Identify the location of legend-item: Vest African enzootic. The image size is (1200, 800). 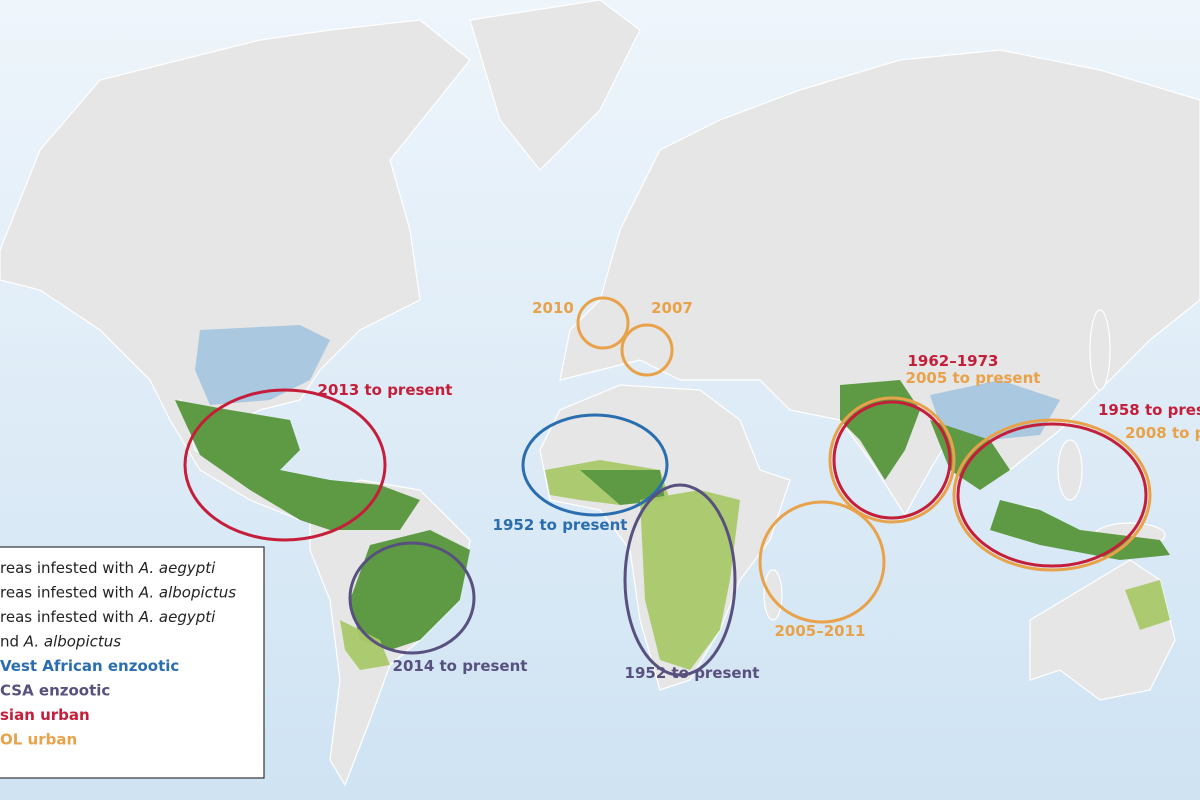
(89, 666).